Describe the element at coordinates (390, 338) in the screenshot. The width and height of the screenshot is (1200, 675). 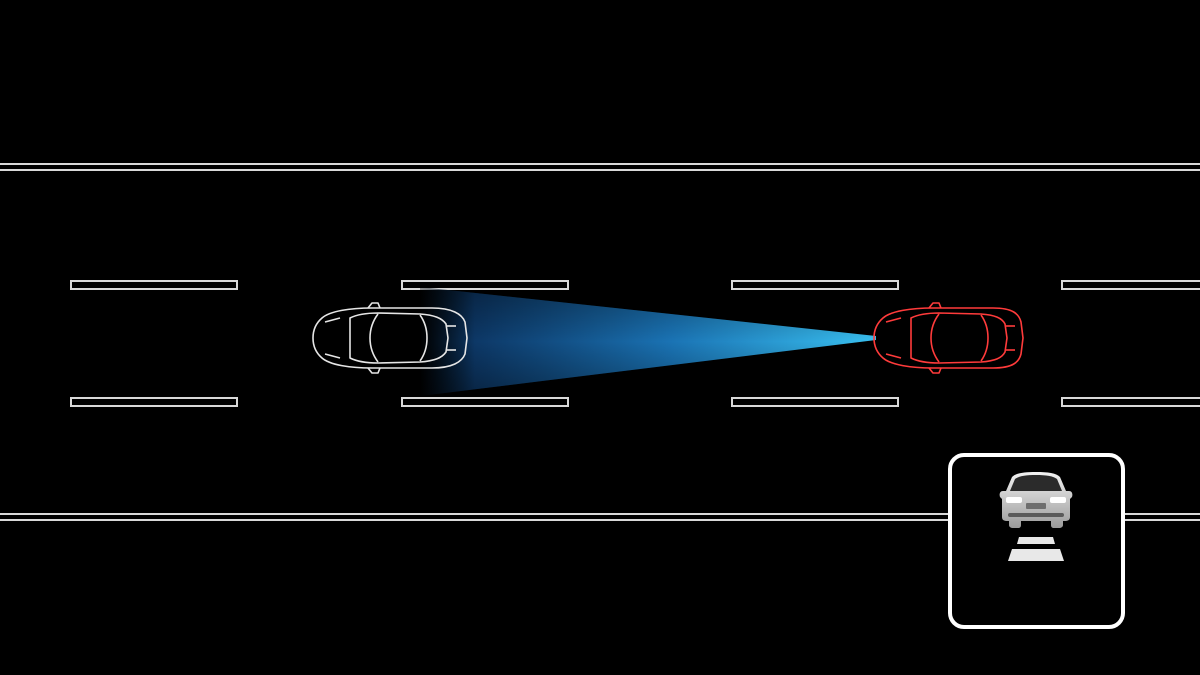
I see `own-vehicle-icon` at that location.